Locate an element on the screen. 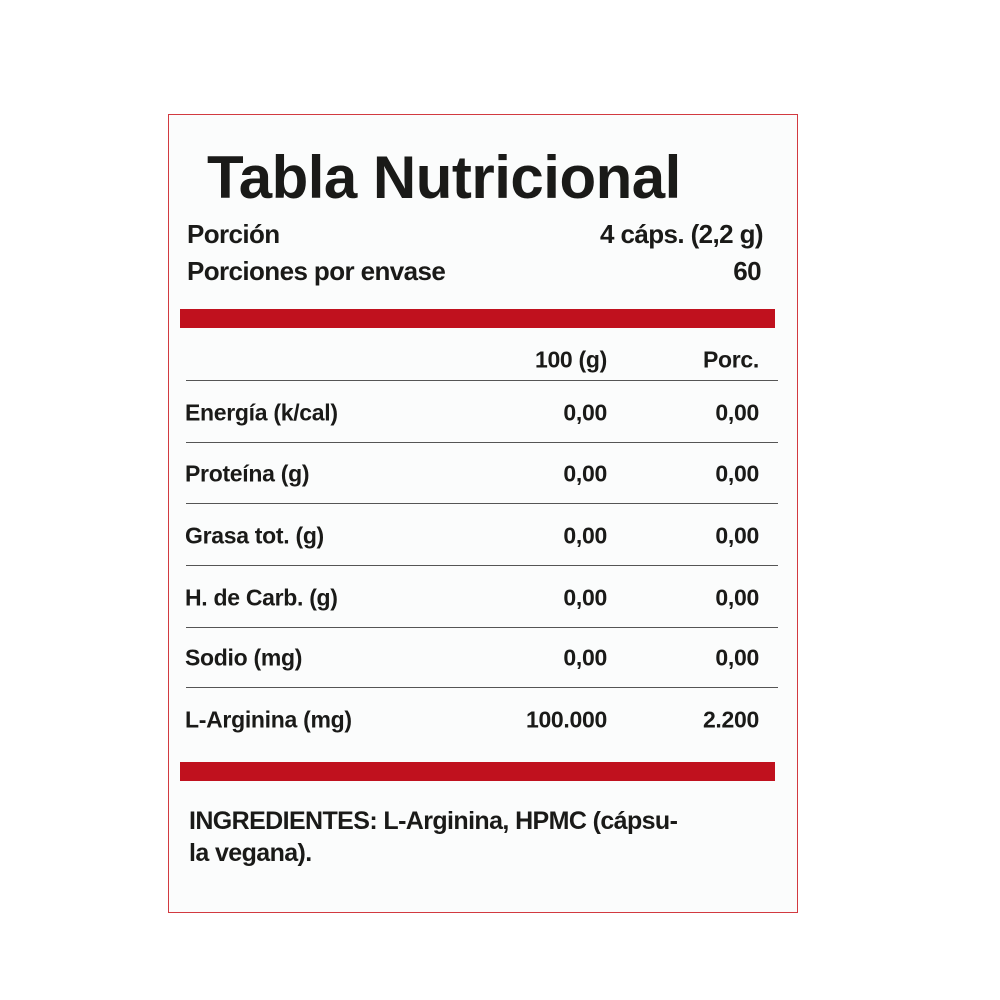 The width and height of the screenshot is (1000, 1000). nutrient-name: Grasa tot. (g) is located at coordinates (254, 535).